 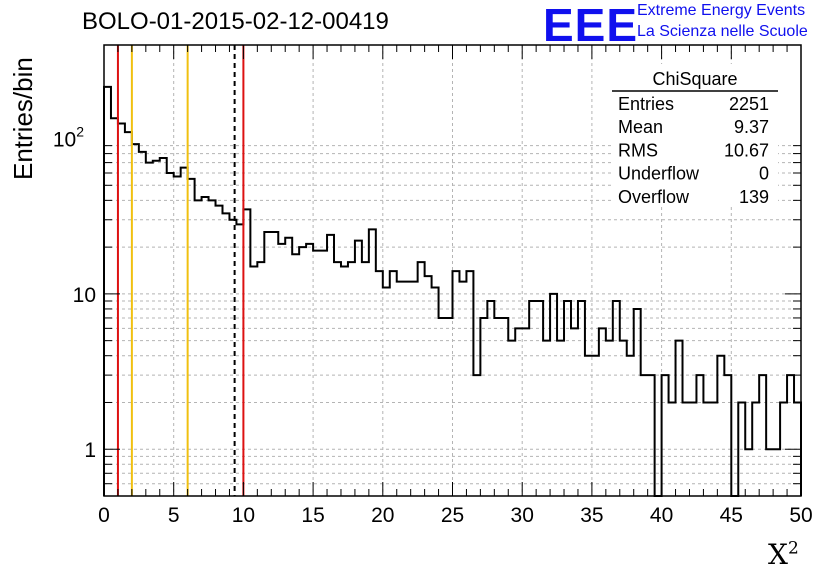 I want to click on stats-background, so click(x=695, y=135).